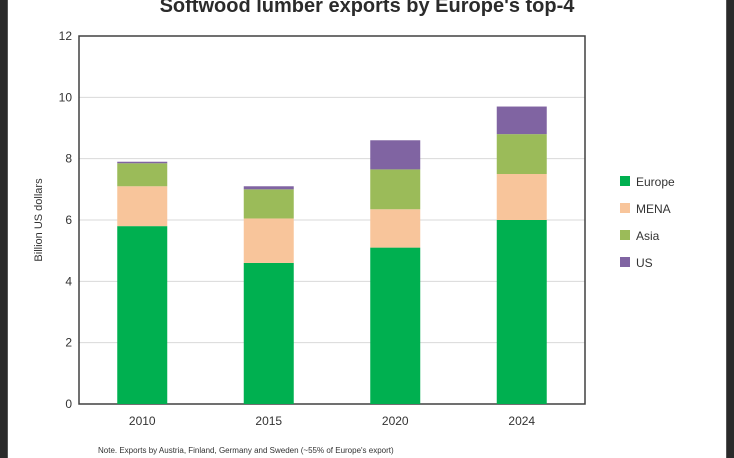 Image resolution: width=734 pixels, height=458 pixels. I want to click on bar-europe-2020, so click(395, 325).